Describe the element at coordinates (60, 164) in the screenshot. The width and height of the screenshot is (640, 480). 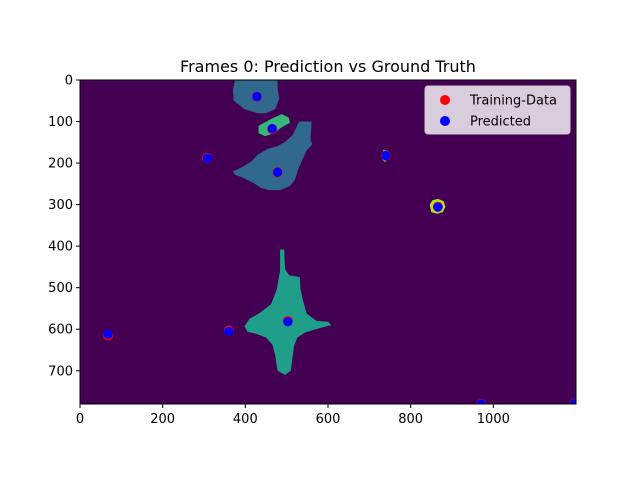
I see `y-tick-label: 200` at that location.